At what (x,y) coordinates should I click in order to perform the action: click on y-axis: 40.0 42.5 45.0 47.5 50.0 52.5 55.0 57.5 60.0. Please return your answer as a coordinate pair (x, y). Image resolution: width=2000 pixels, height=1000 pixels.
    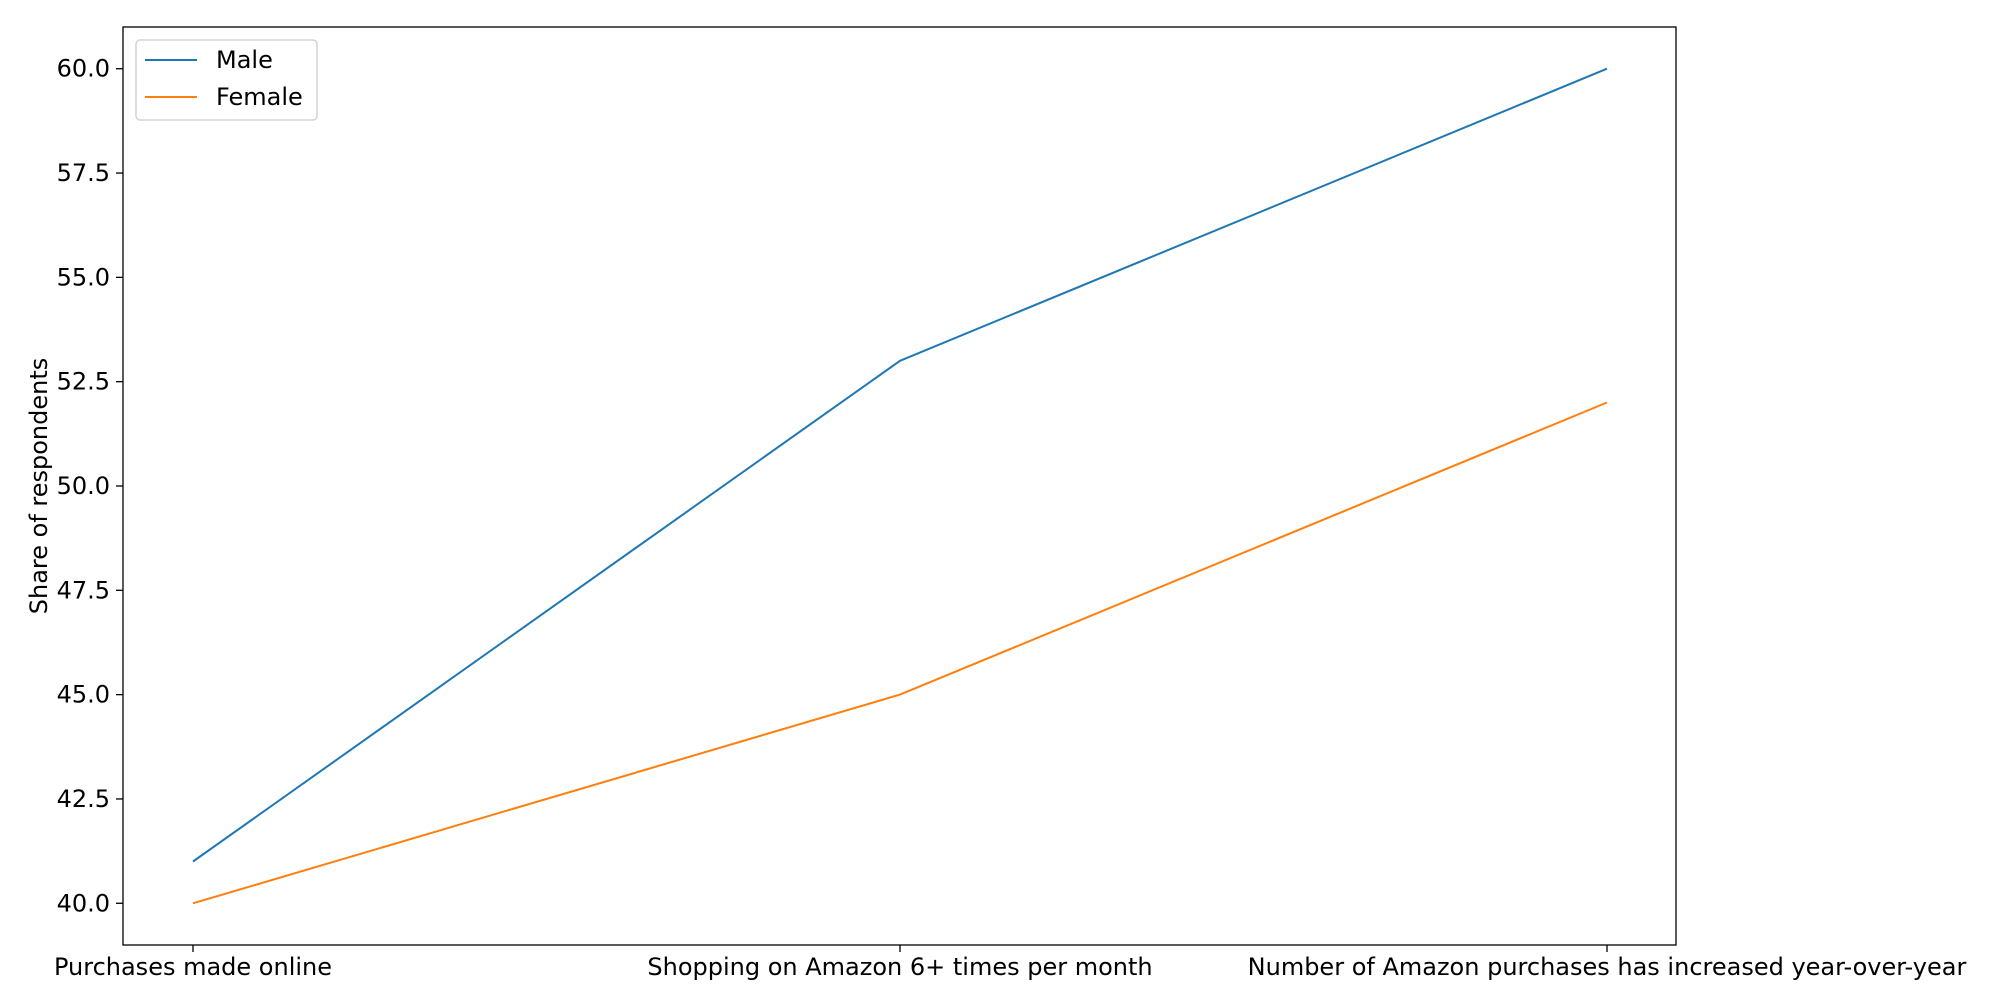
    Looking at the image, I should click on (90, 486).